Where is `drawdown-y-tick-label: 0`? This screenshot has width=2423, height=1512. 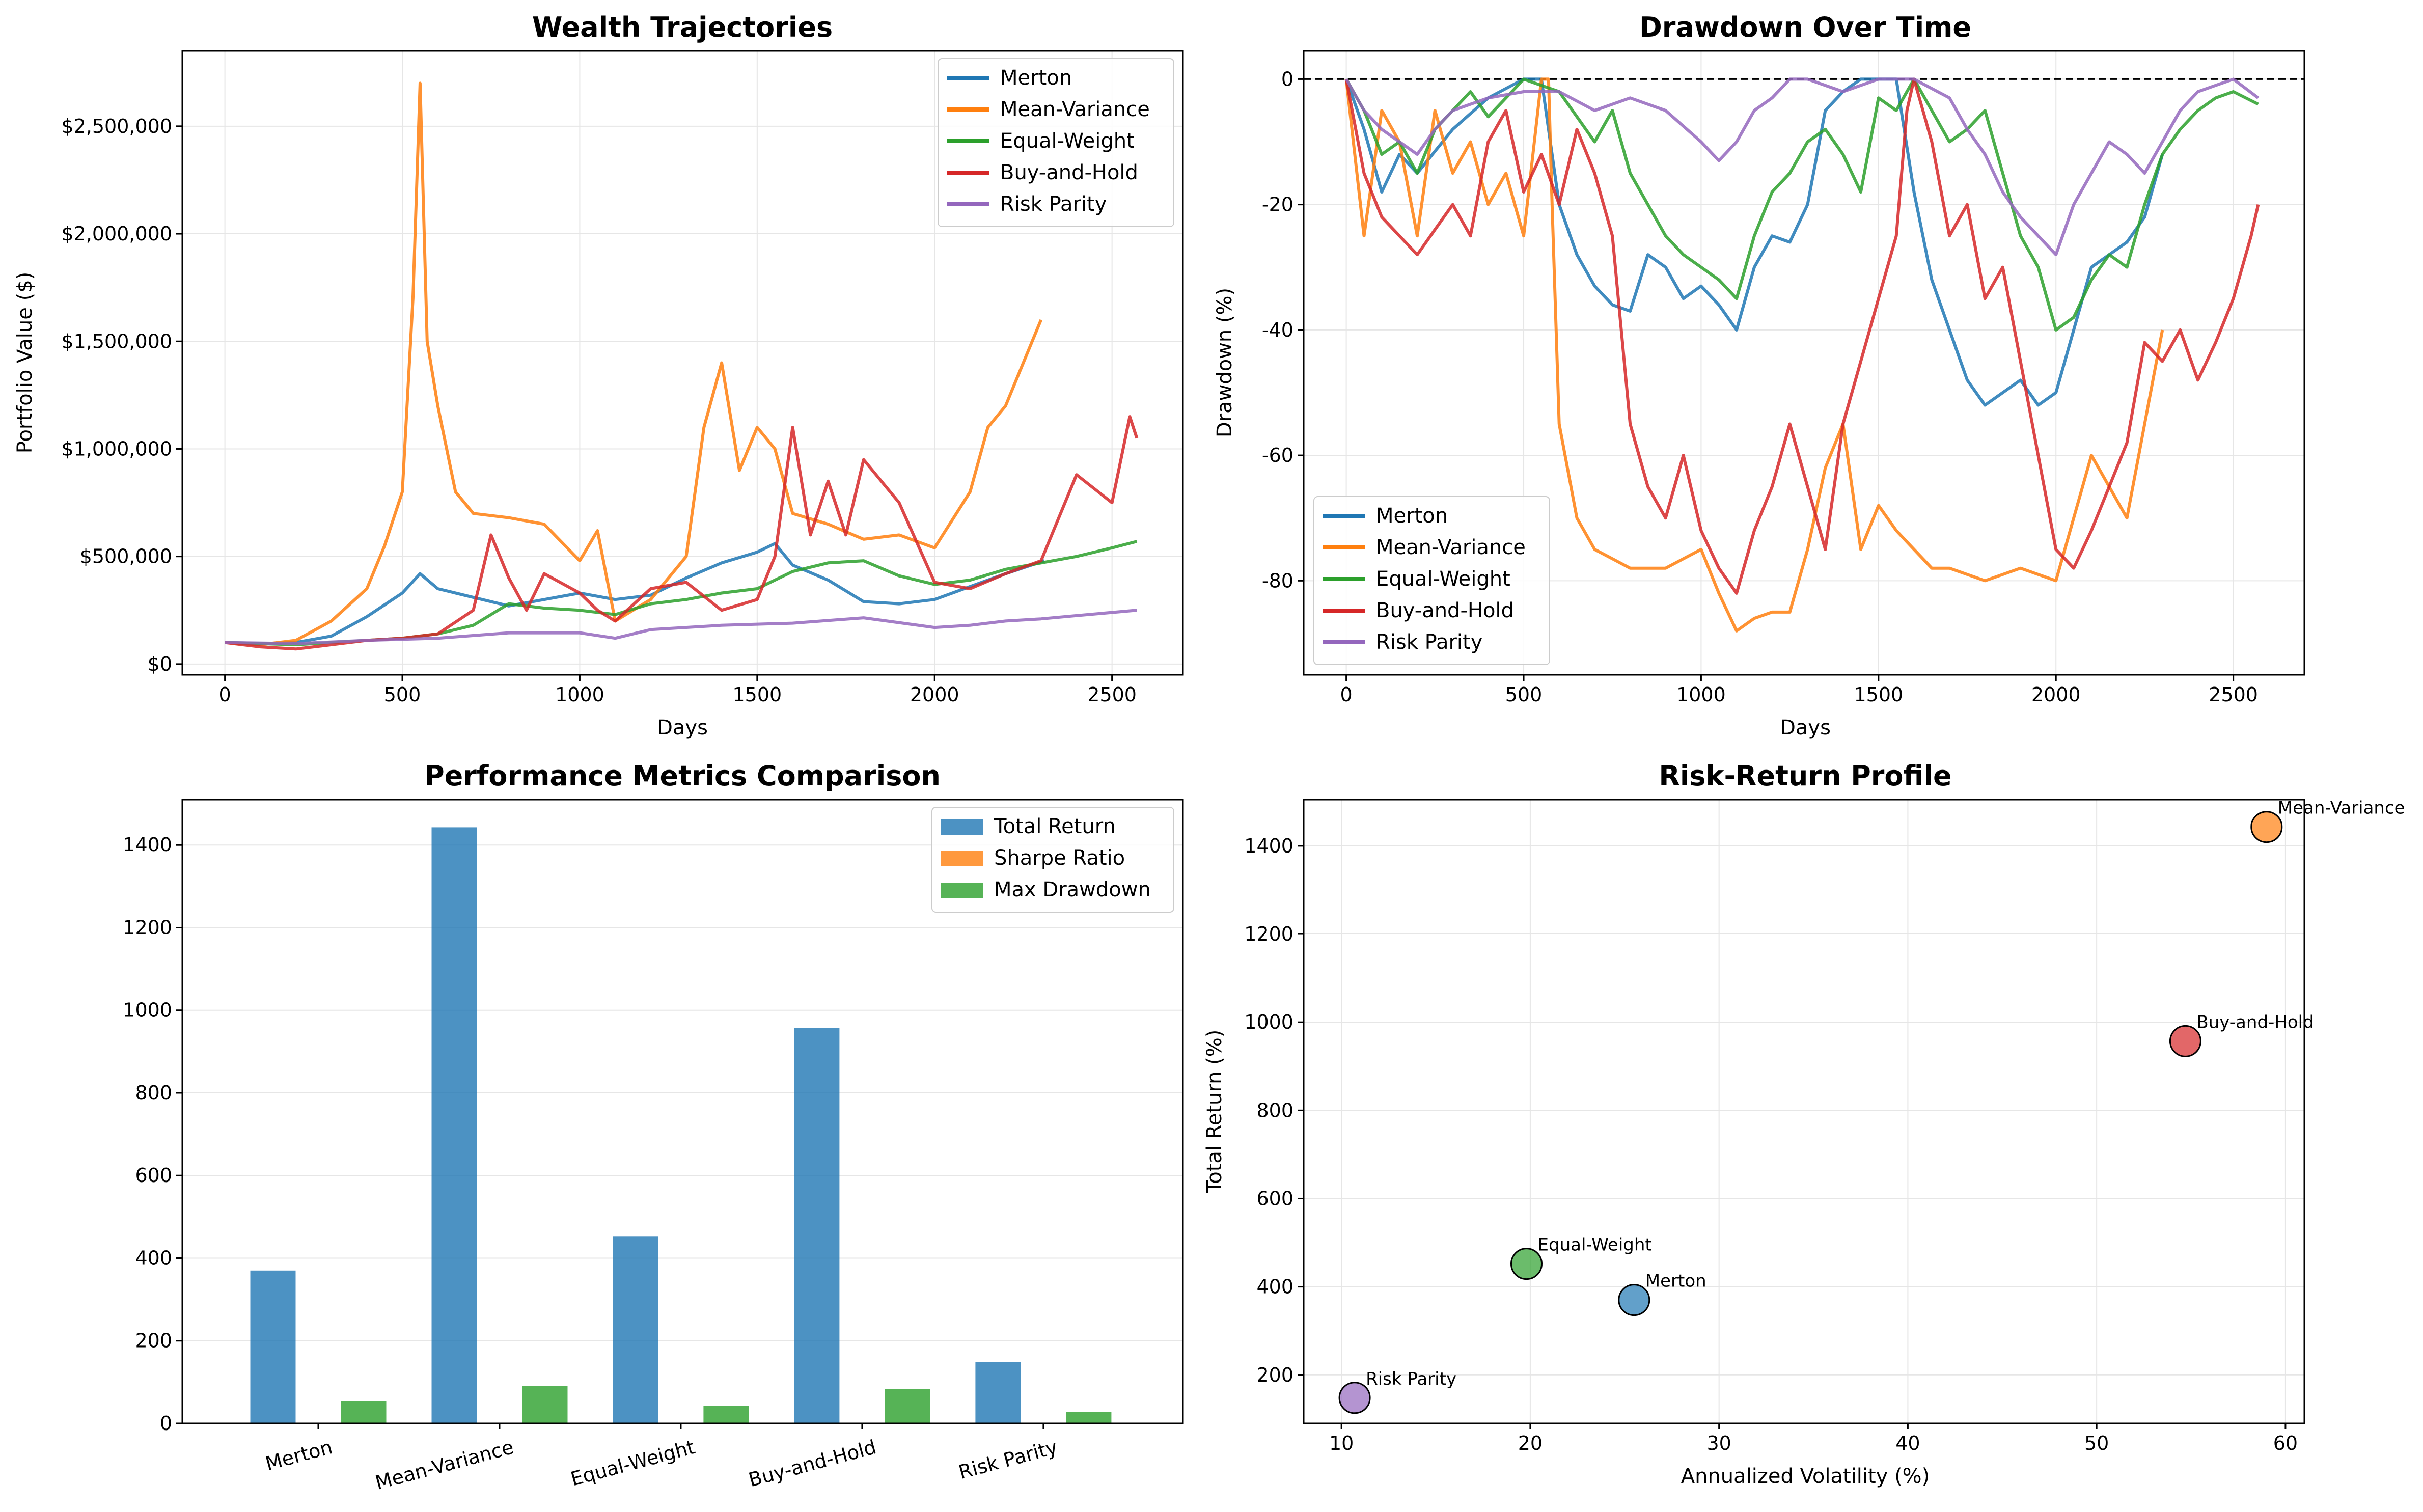 drawdown-y-tick-label: 0 is located at coordinates (1287, 79).